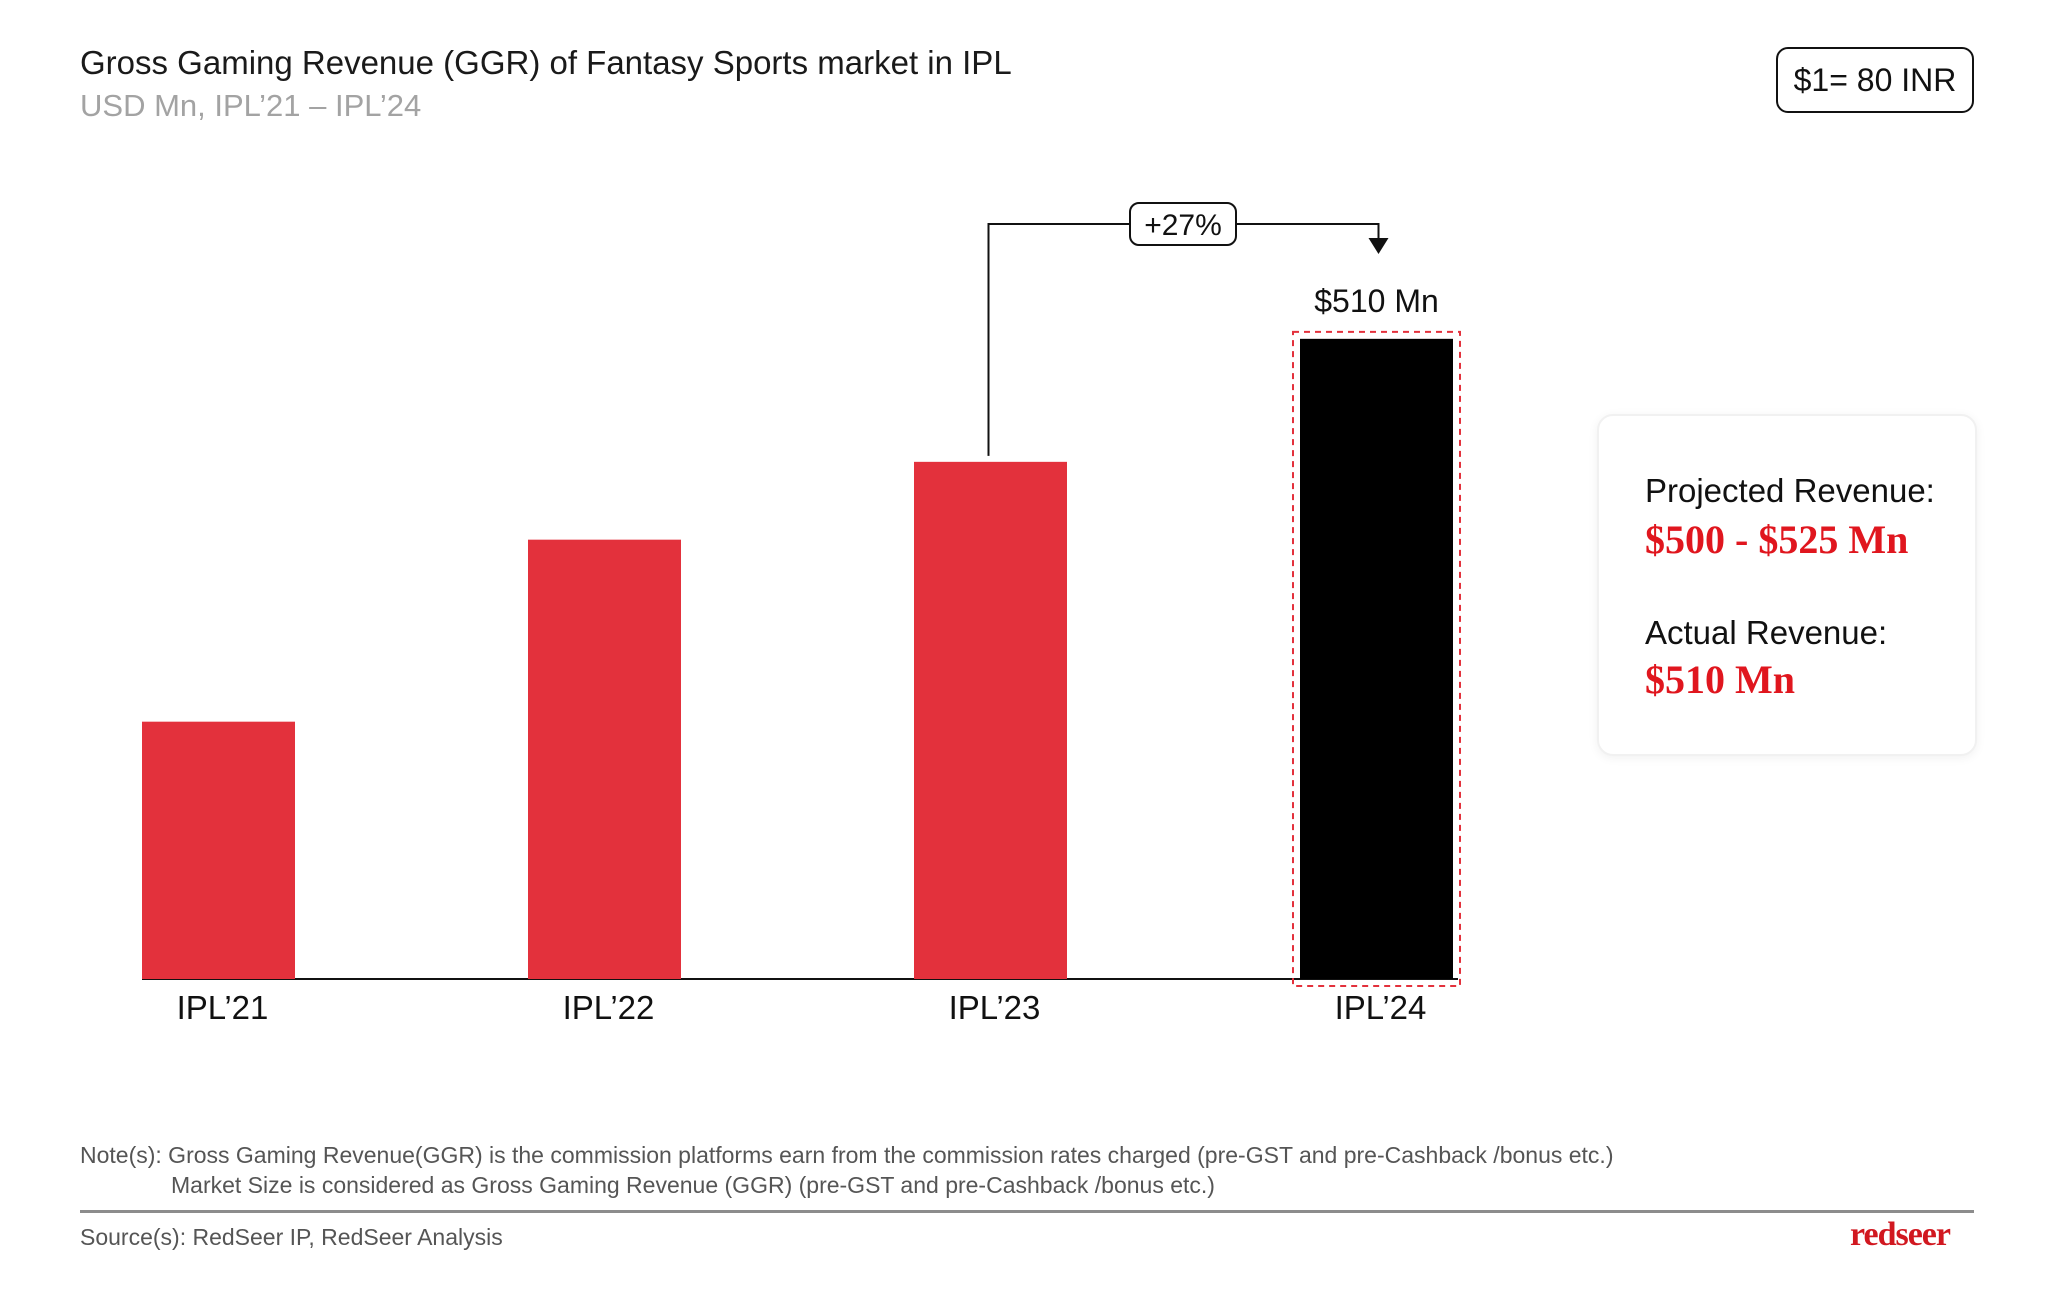  I want to click on exchange-rate-badge: $1= 80 INR, so click(1875, 80).